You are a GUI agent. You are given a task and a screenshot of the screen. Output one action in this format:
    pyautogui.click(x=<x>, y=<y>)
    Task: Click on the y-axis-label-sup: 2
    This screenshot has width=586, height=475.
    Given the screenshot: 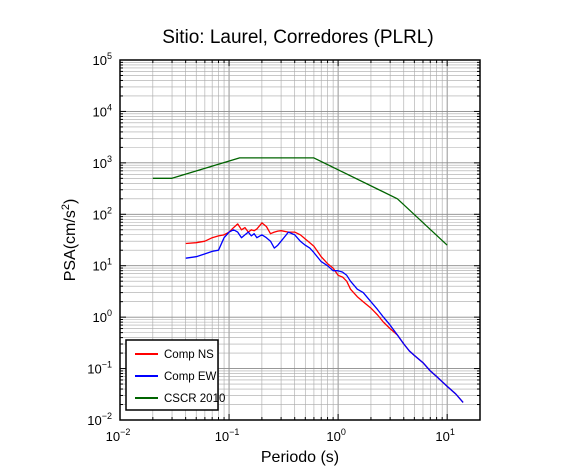 What is the action you would take?
    pyautogui.click(x=66, y=207)
    